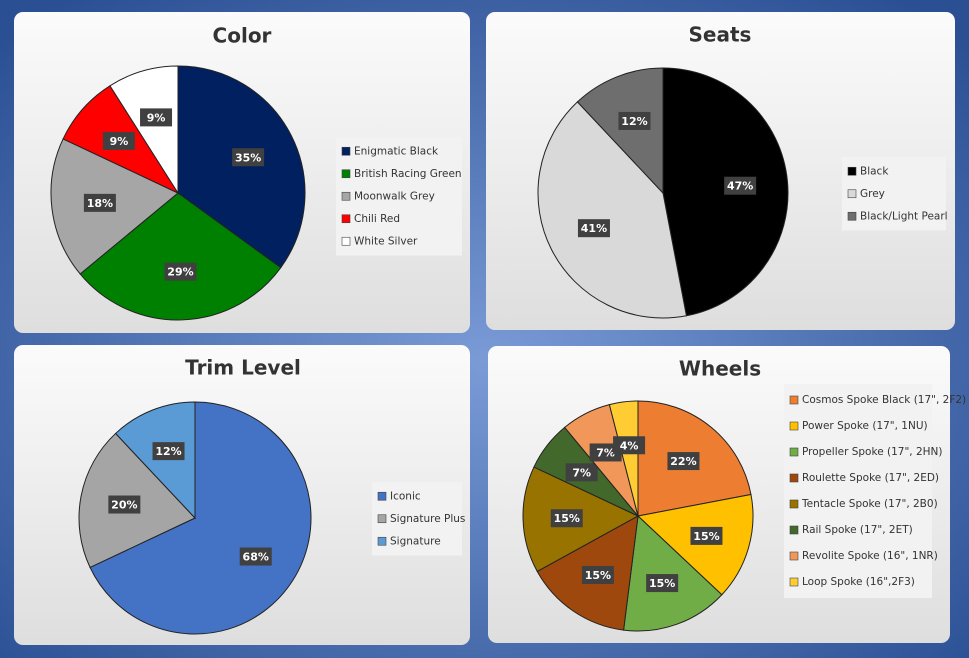  I want to click on legend-label: Moonwalk Grey, so click(394, 196).